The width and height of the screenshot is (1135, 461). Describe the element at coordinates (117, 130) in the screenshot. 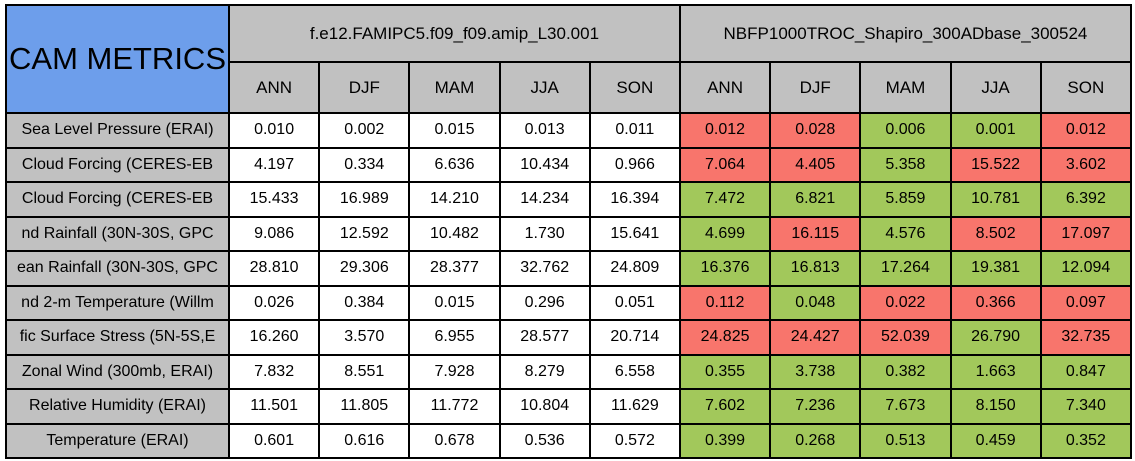

I see `metric-label: Sea Level Pressure (ERAI)` at that location.